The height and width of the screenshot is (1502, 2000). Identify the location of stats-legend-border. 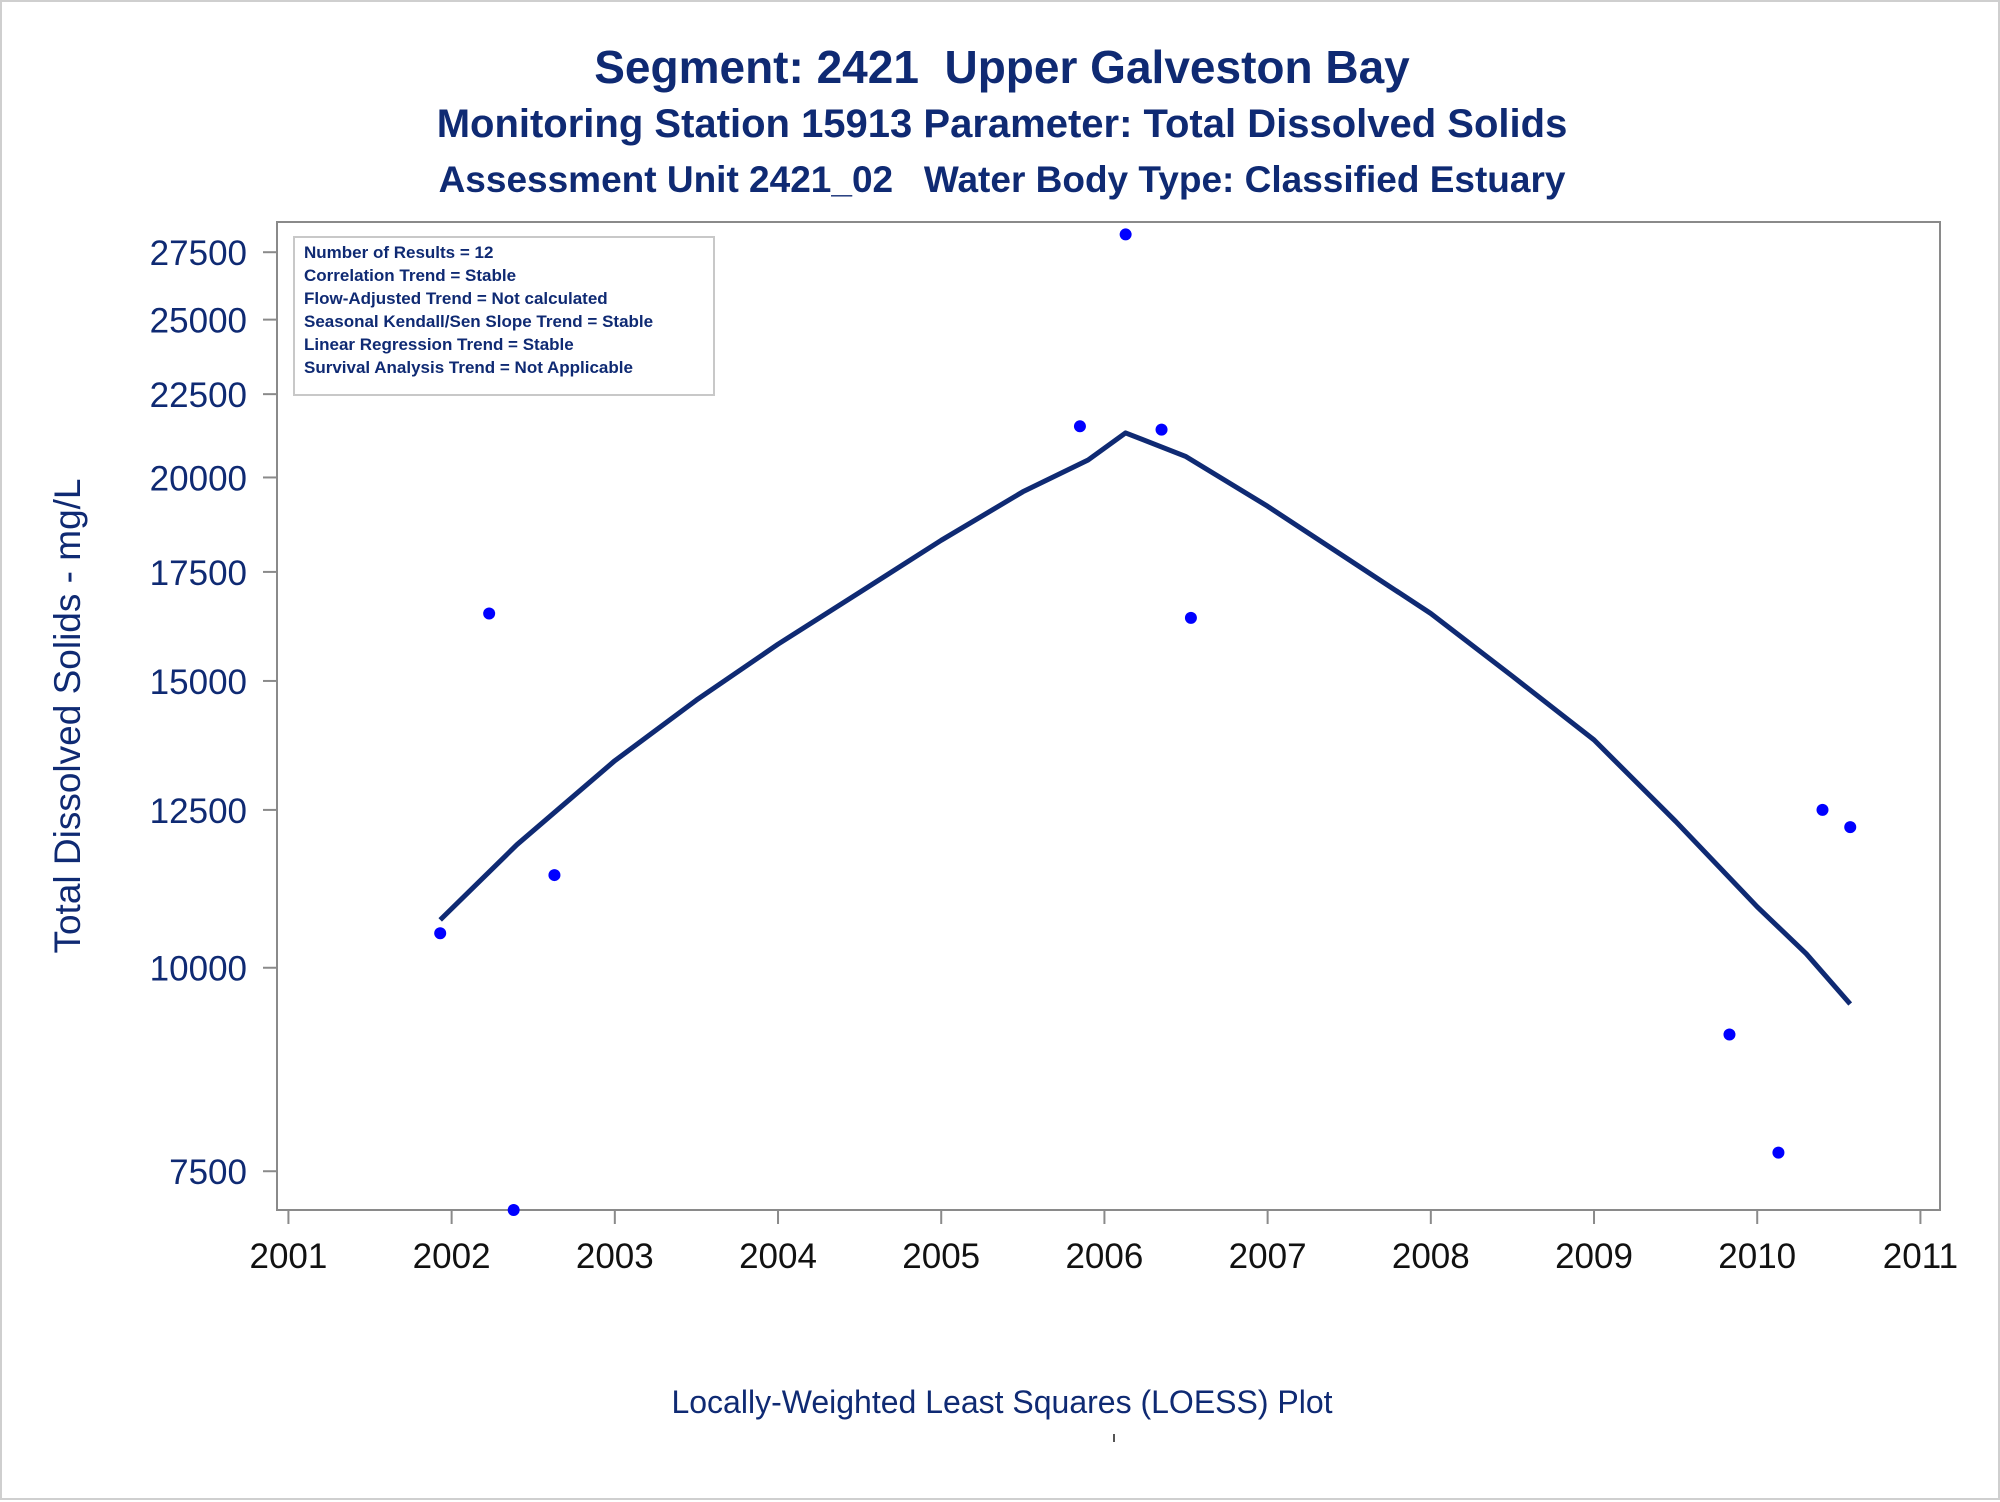
(504, 316).